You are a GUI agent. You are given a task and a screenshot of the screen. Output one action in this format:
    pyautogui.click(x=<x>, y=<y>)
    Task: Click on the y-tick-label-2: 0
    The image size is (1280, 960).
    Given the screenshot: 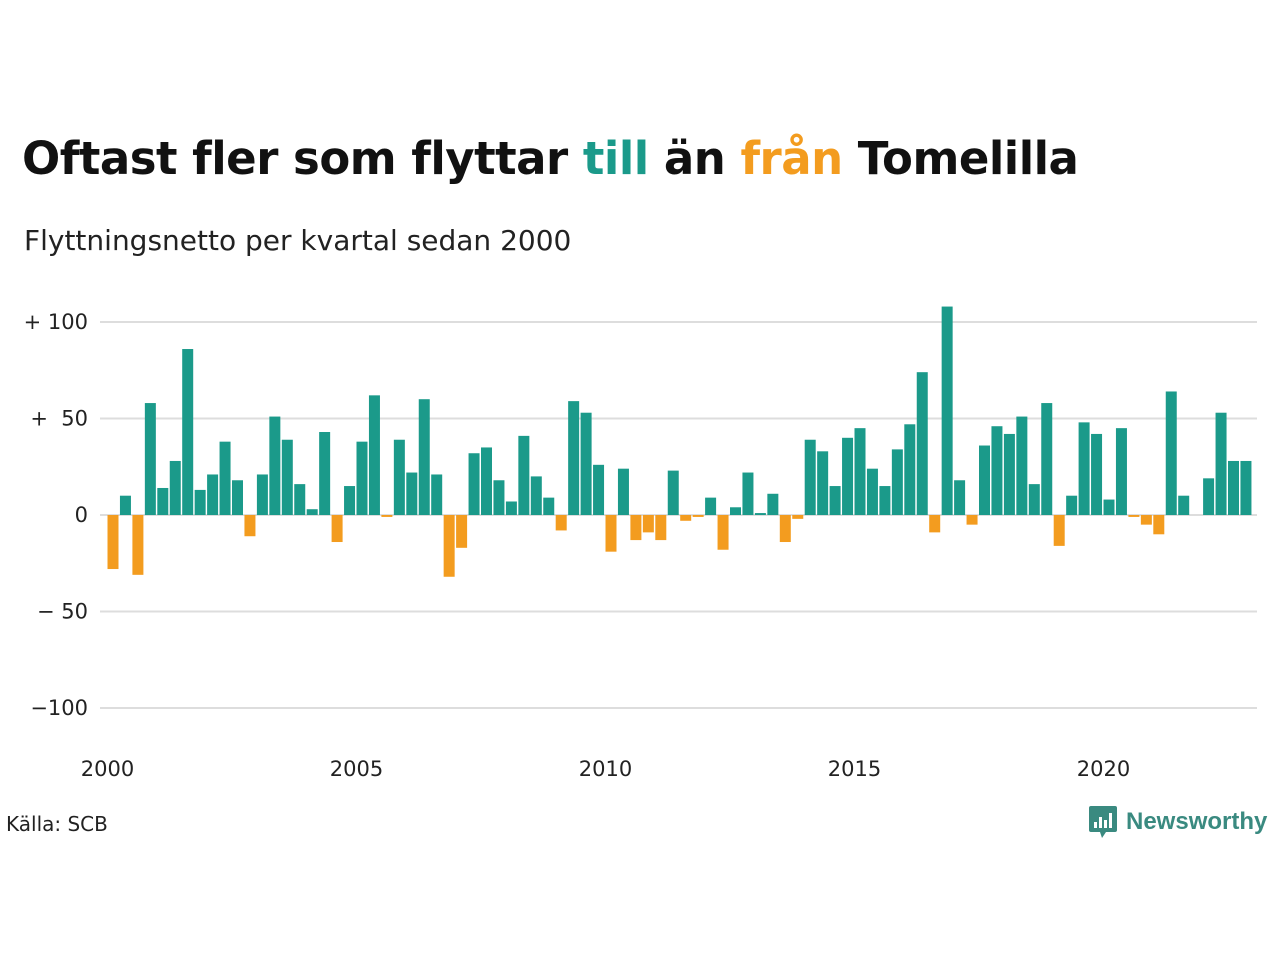 What is the action you would take?
    pyautogui.click(x=81, y=515)
    